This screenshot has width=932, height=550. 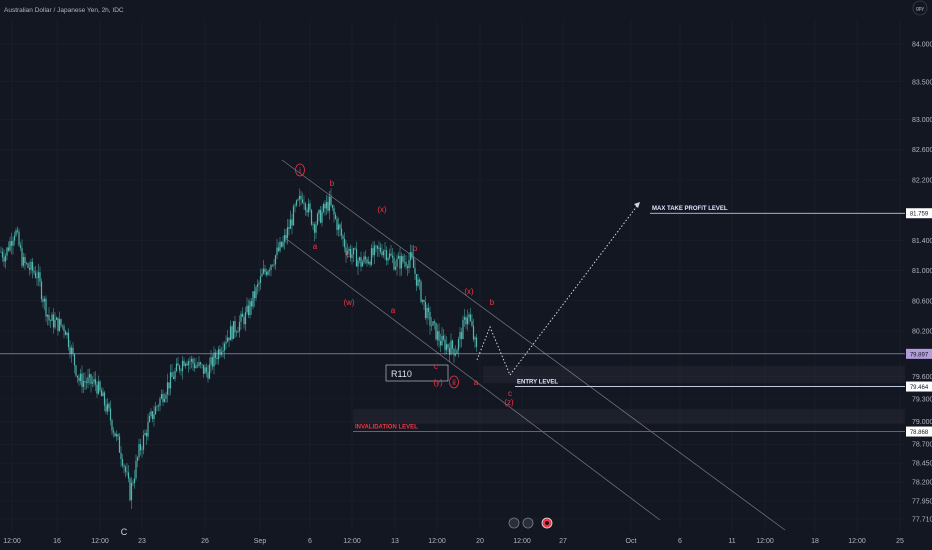 What do you see at coordinates (922, 482) in the screenshot?
I see `price-tick-label: 78.200` at bounding box center [922, 482].